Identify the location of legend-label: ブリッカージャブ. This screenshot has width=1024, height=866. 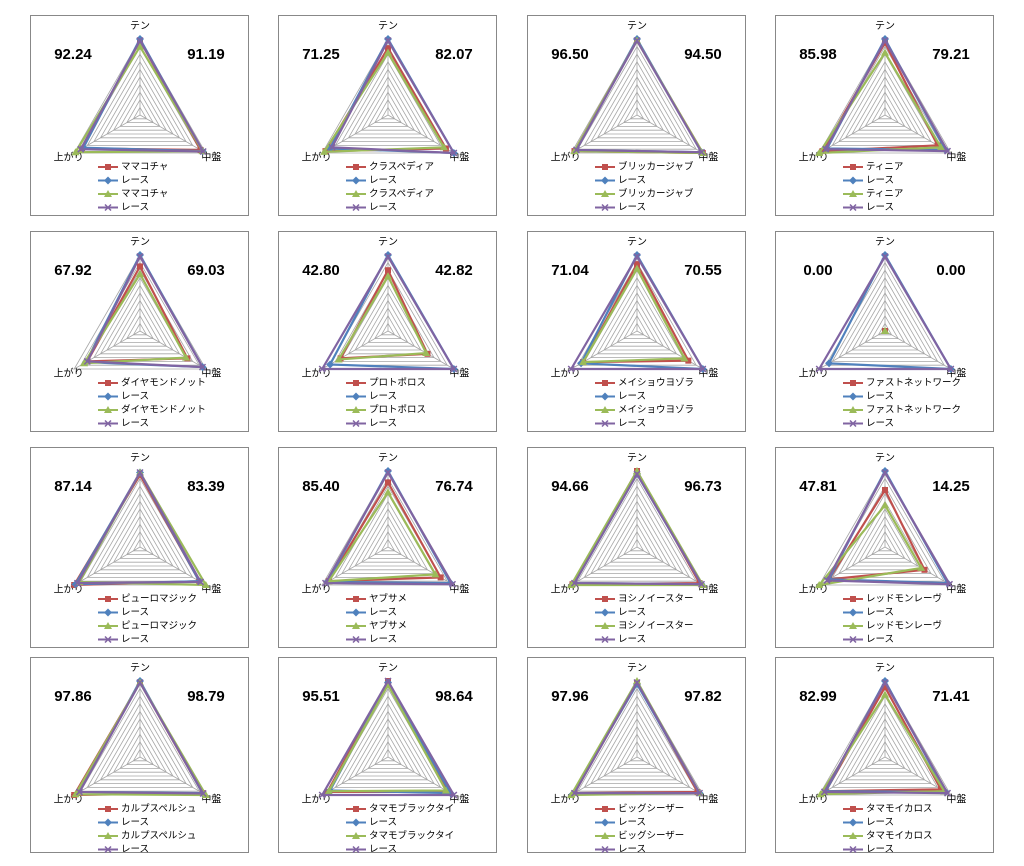
(656, 194).